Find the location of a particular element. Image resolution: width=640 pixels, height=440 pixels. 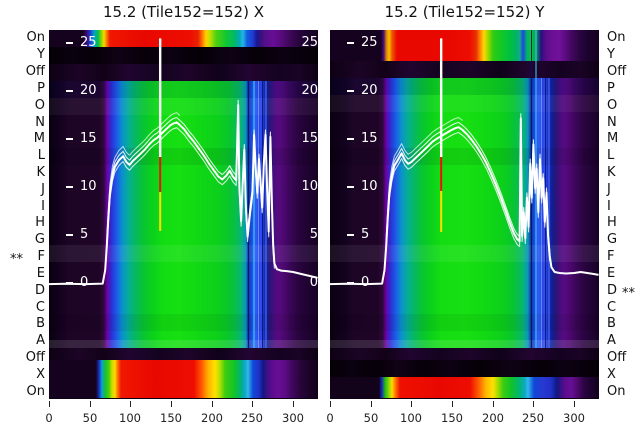

ytick-inner-right: 15 is located at coordinates (309, 138).